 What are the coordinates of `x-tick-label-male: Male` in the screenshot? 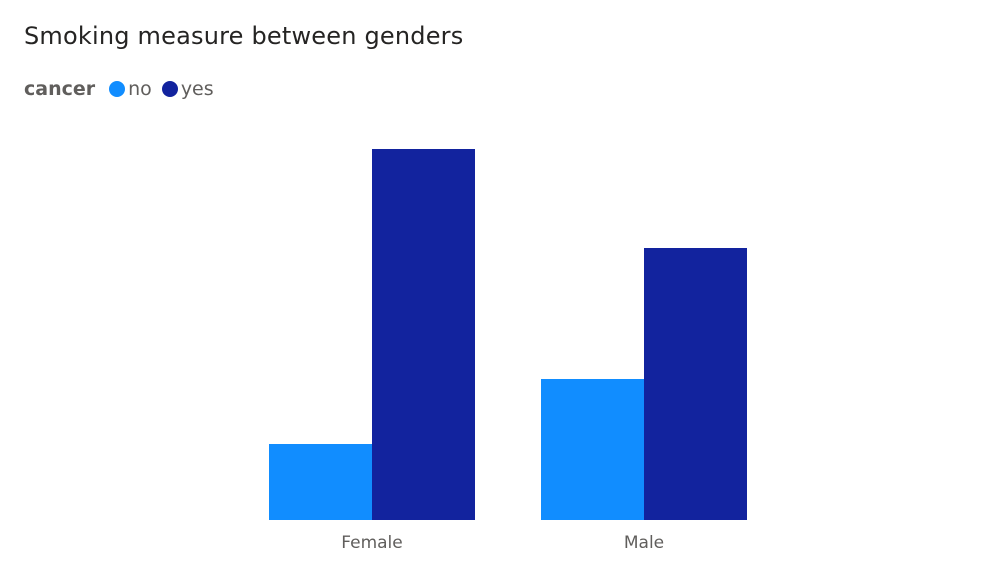 It's located at (644, 543).